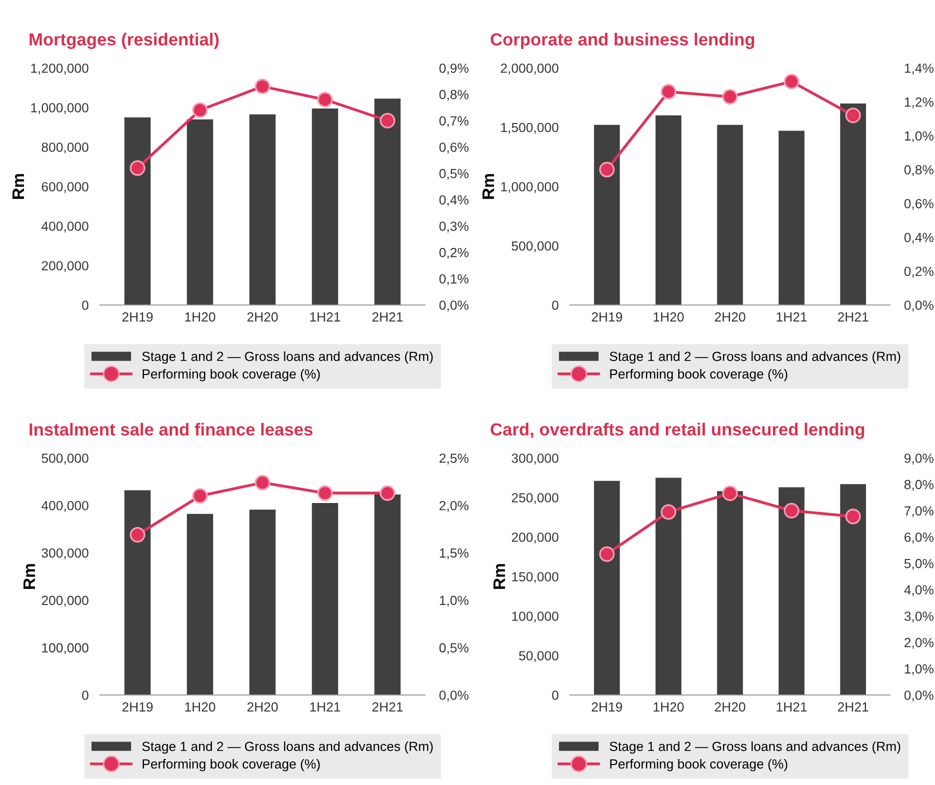 The image size is (935, 785). What do you see at coordinates (535, 577) in the screenshot?
I see `y-tick-label: 150,000` at bounding box center [535, 577].